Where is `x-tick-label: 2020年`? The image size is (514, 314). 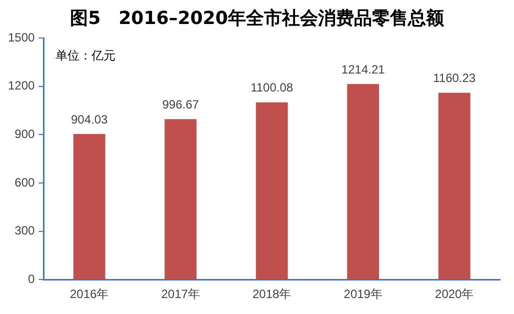
x-tick-label: 2020年 is located at coordinates (454, 294).